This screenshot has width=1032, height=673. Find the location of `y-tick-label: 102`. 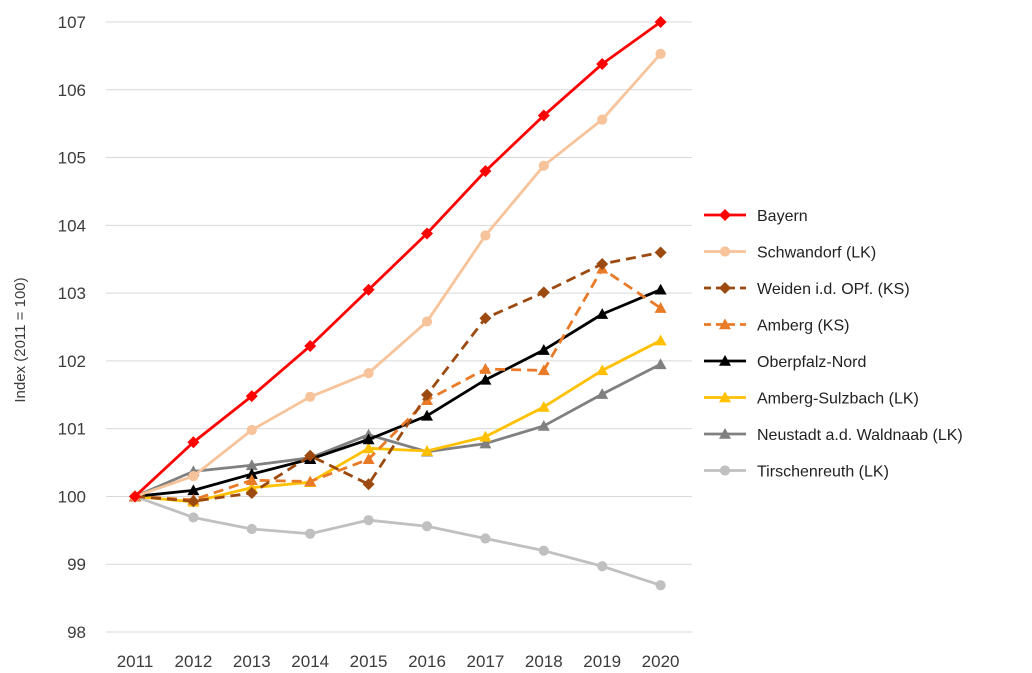

y-tick-label: 102 is located at coordinates (72, 361).